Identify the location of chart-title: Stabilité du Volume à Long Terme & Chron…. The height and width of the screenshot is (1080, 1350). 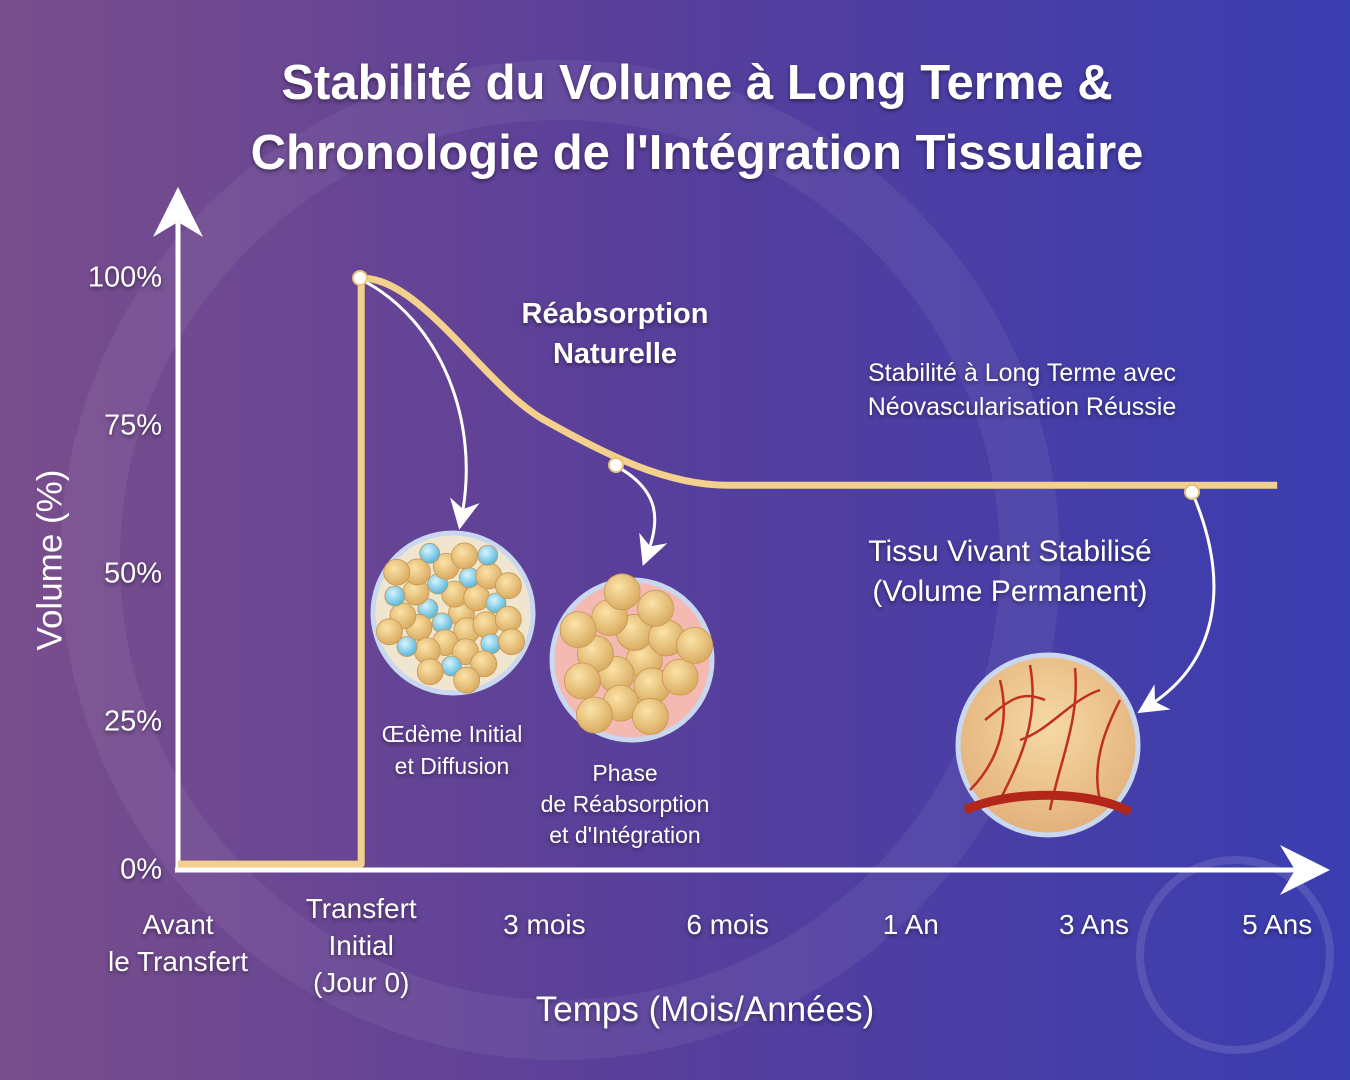
(697, 118).